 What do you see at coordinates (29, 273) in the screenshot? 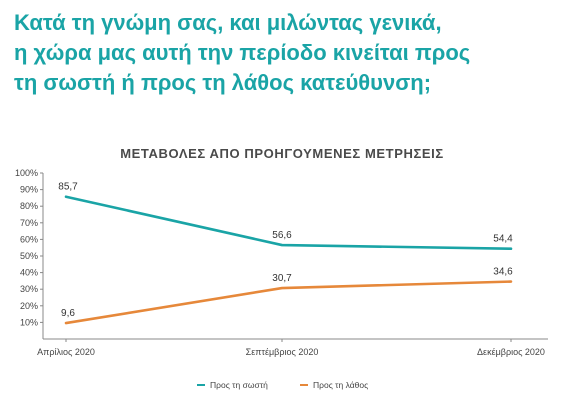
I see `y-tick-label: 40%` at bounding box center [29, 273].